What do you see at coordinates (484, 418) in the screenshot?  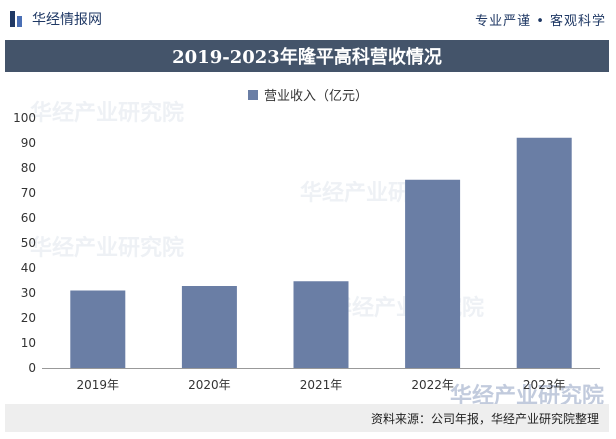 I see `source-note: 资料来源：公司年报，华经产业研究院整理` at bounding box center [484, 418].